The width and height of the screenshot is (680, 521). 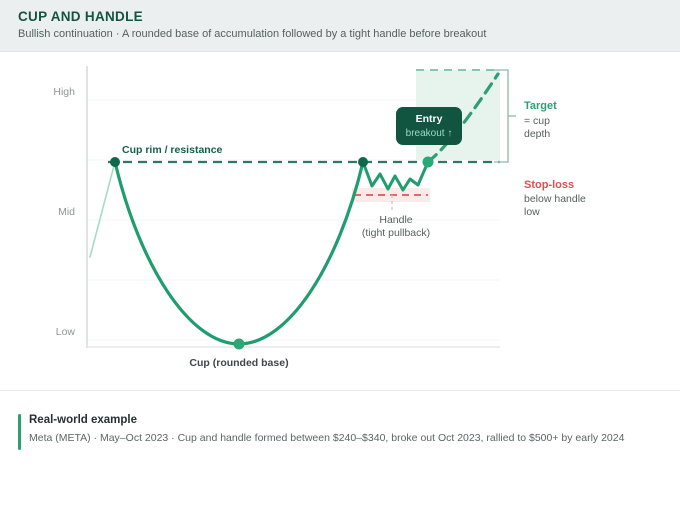 I want to click on target-bracket, so click(x=505, y=116).